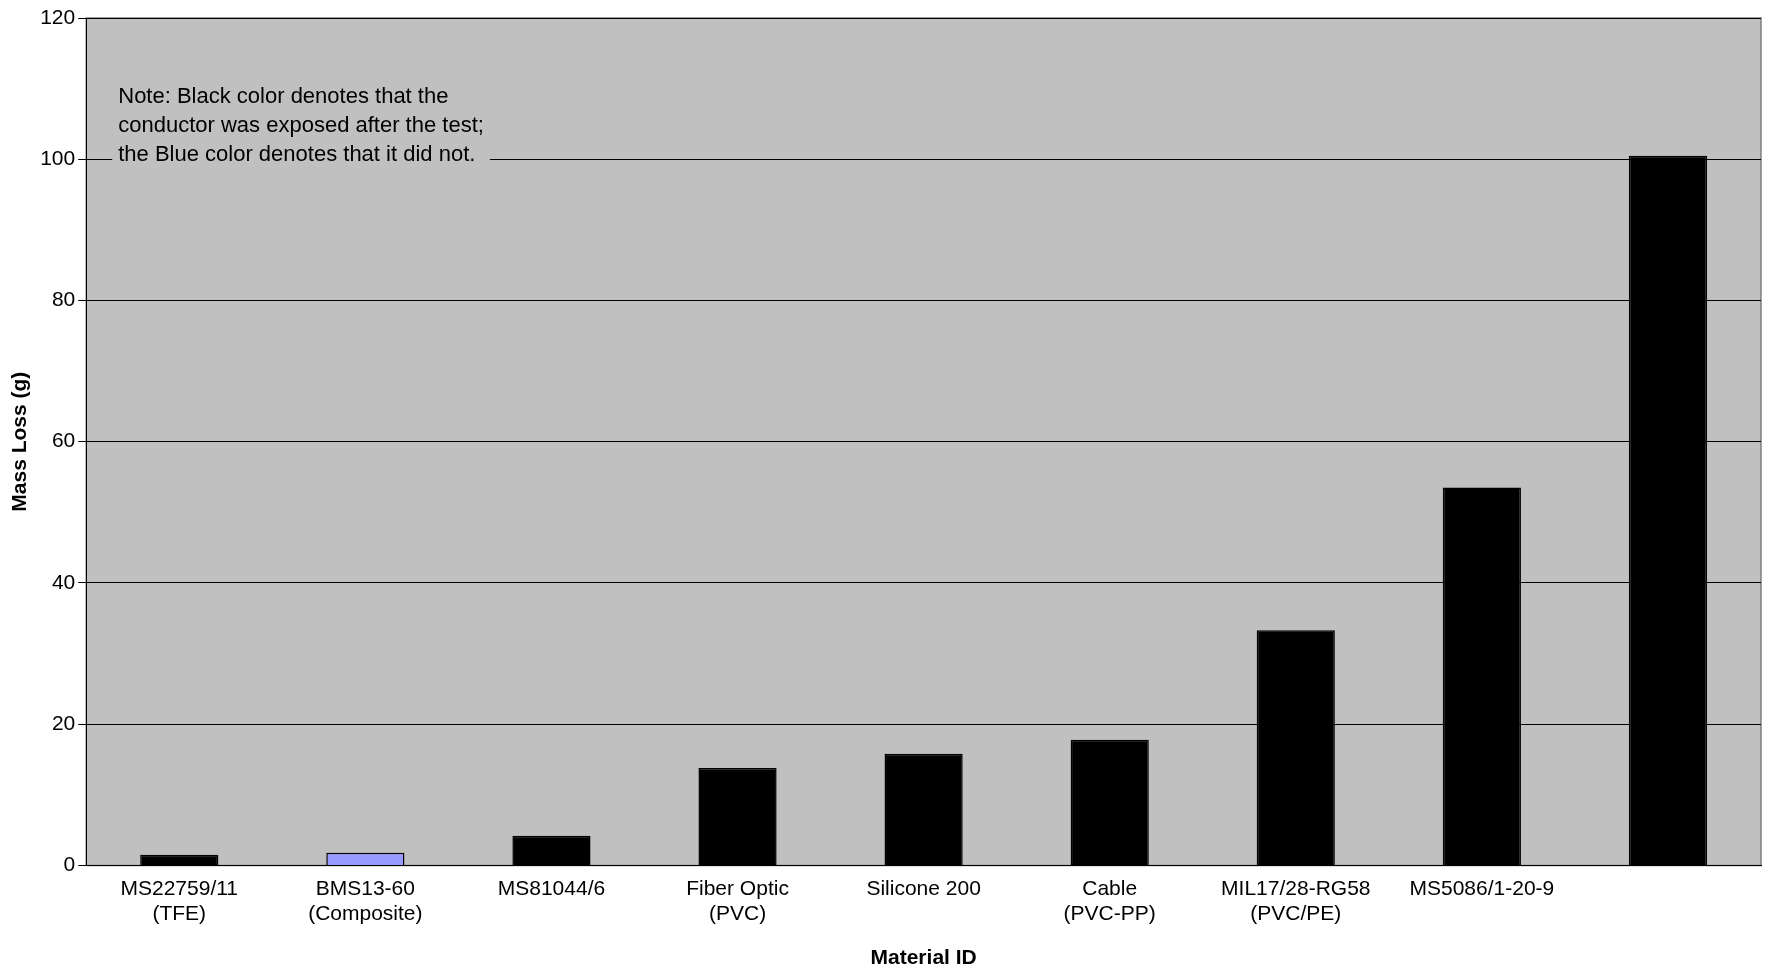 The width and height of the screenshot is (1767, 979). Describe the element at coordinates (365, 899) in the screenshot. I see `x-tick-label: BMS13-60 (Composite)` at that location.